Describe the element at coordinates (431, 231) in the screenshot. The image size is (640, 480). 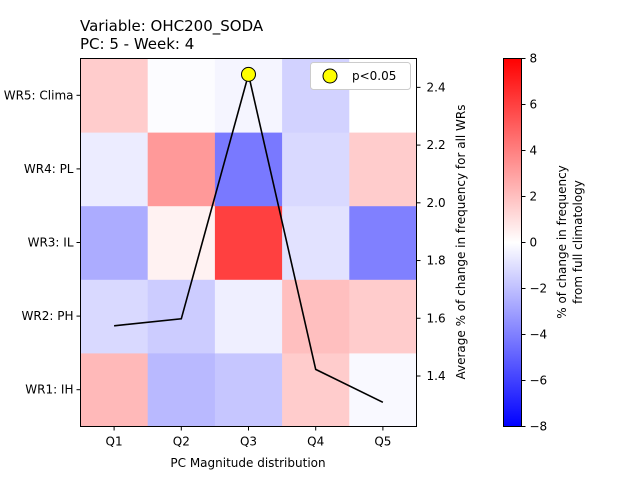
I see `y2-axis-ticks: 2.4 2.2 2.0 1.8 1.6 1.4` at that location.